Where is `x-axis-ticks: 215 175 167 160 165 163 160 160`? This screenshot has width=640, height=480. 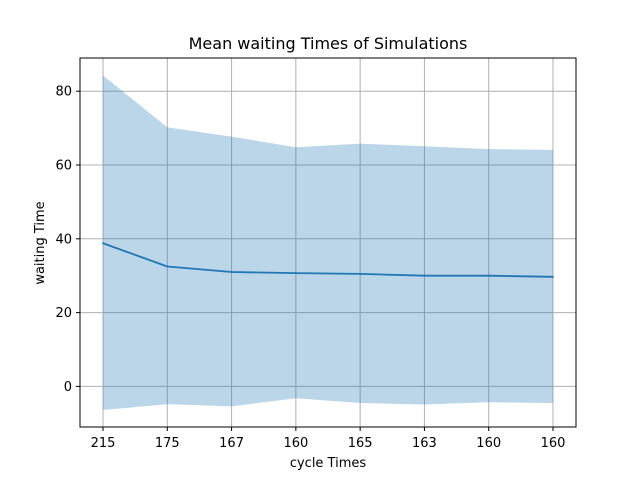
x-axis-ticks: 215 175 167 160 165 163 160 160 is located at coordinates (328, 439).